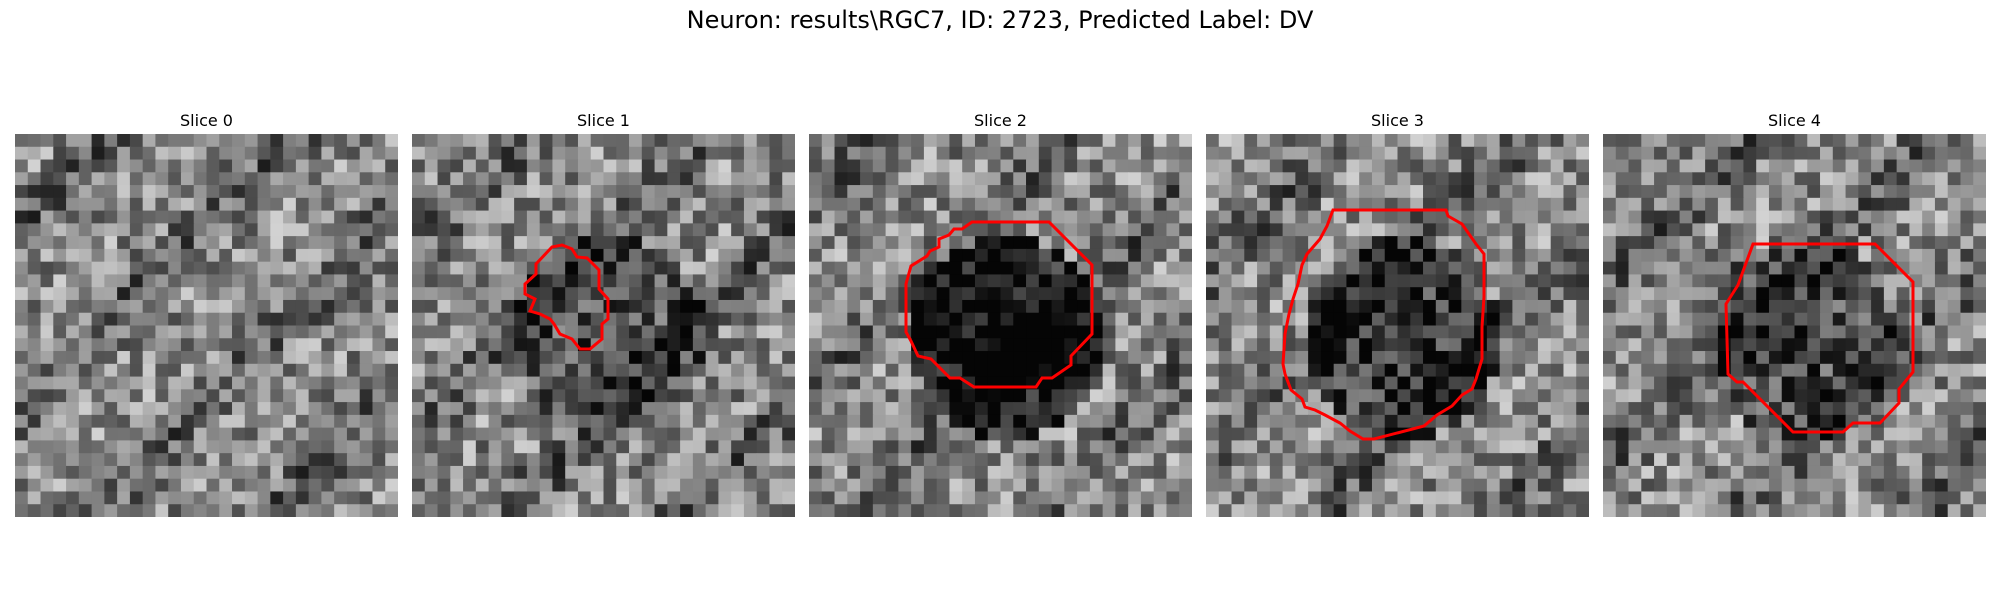  I want to click on slice-title: Slice 1, so click(603, 120).